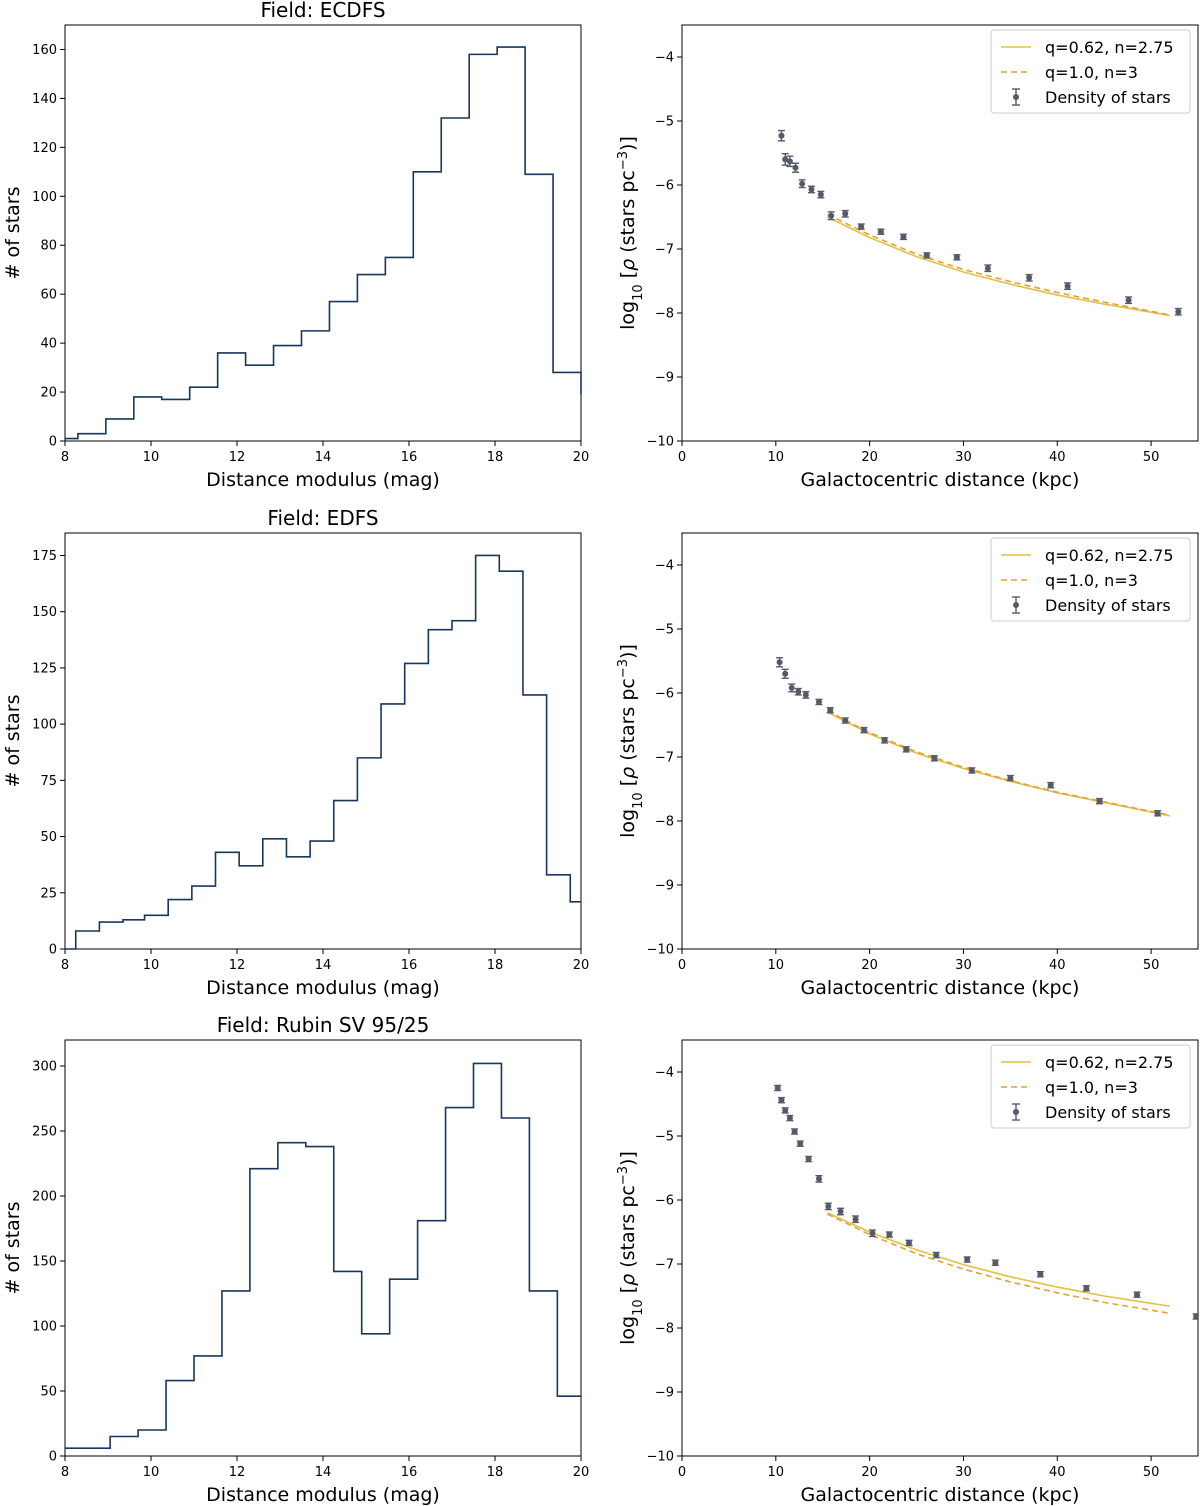 The width and height of the screenshot is (1200, 1506). What do you see at coordinates (664, 1073) in the screenshot?
I see `density-ytick-label: −4` at bounding box center [664, 1073].